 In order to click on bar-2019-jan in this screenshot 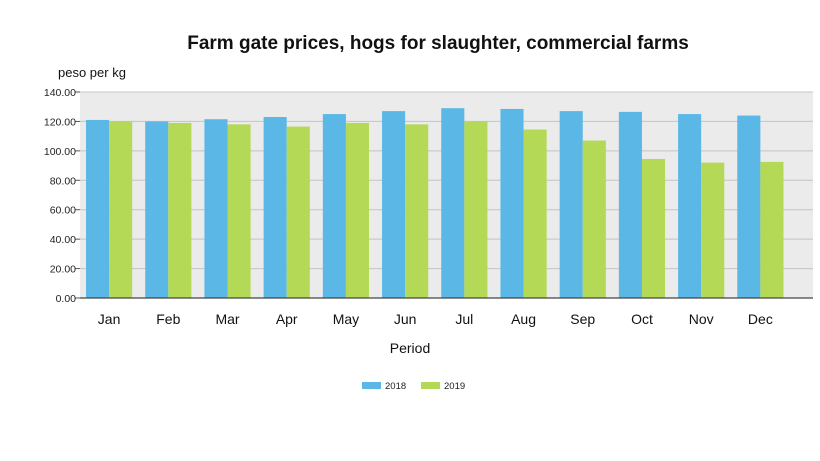, I will do `click(121, 209)`.